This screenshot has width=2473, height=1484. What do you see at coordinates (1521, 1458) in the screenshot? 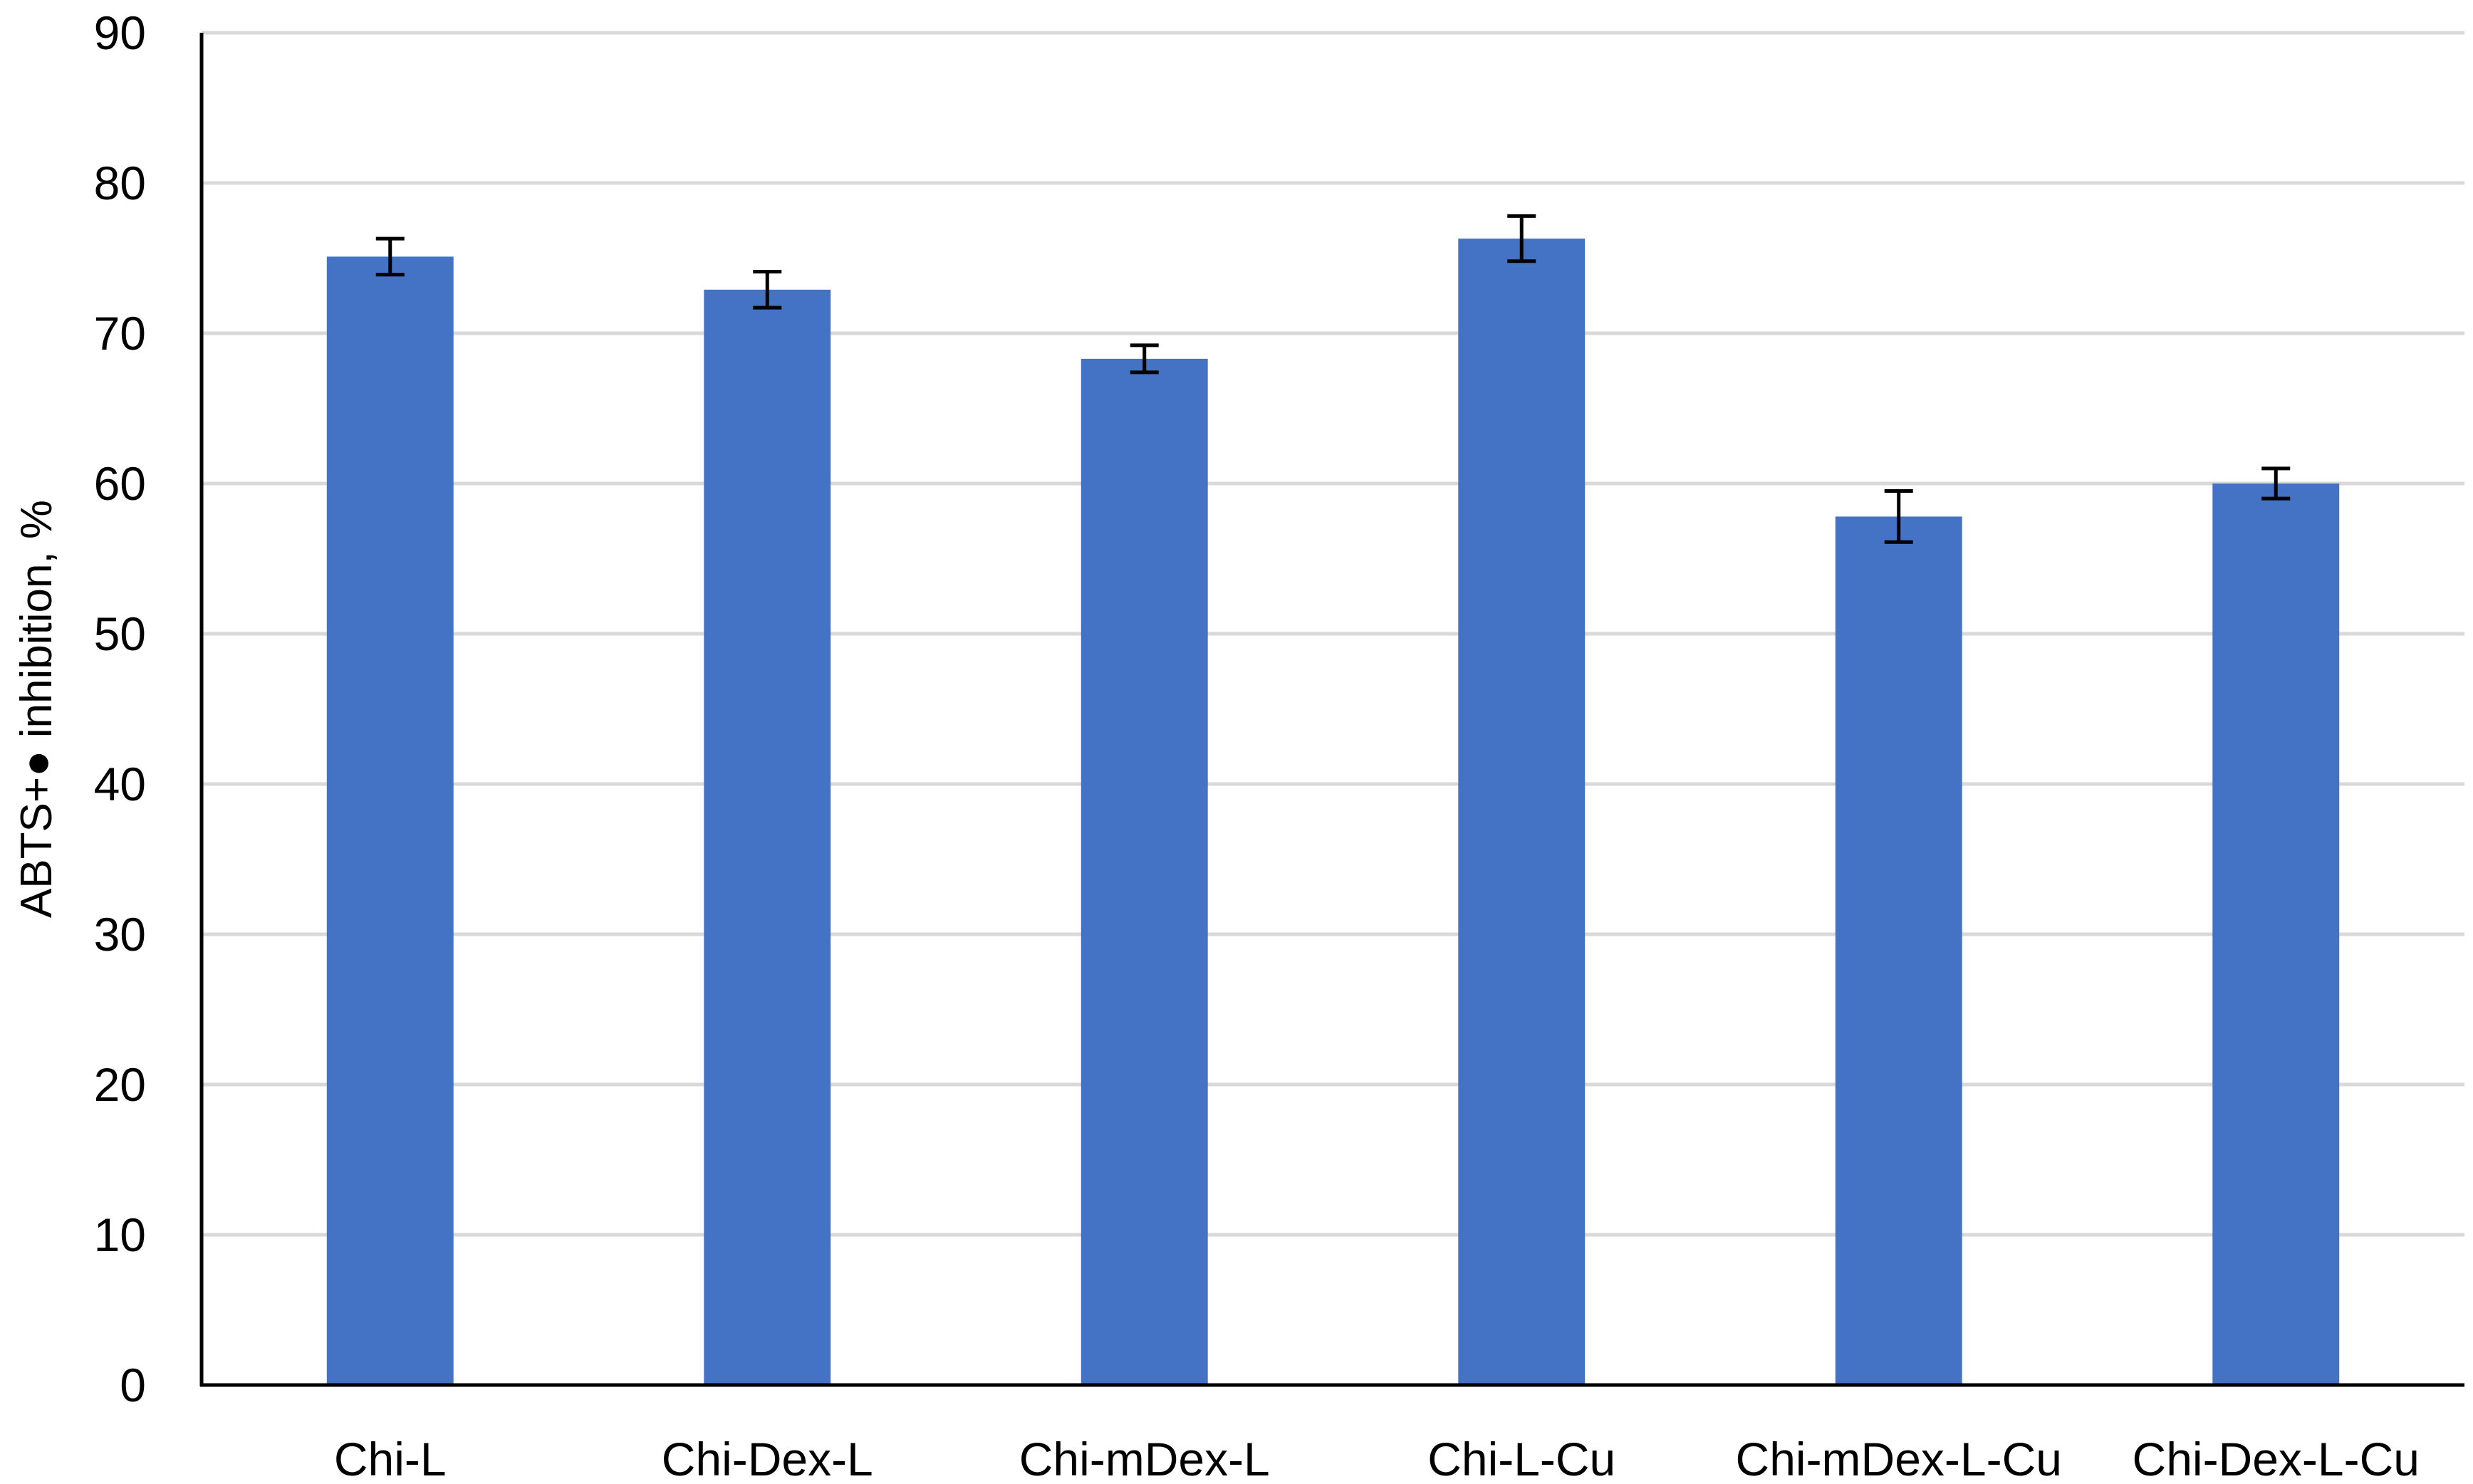
I see `x-tick-label: Chi-L-Cu` at bounding box center [1521, 1458].